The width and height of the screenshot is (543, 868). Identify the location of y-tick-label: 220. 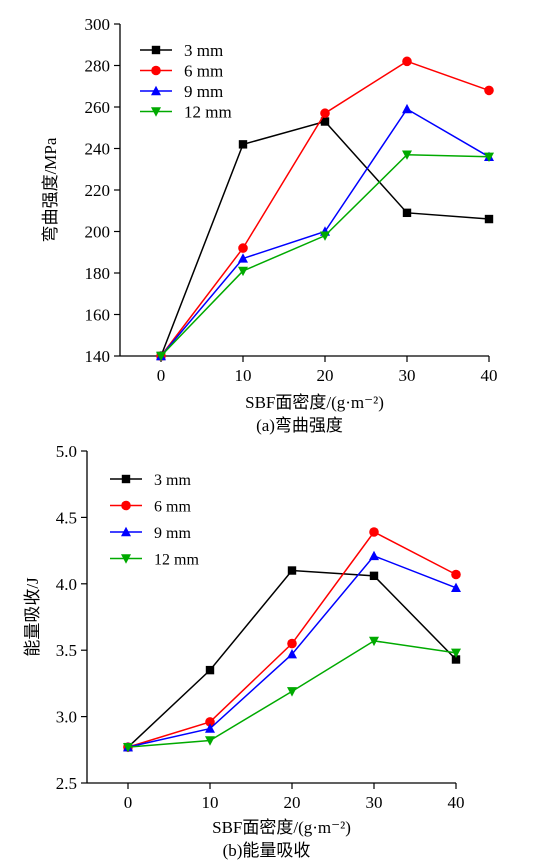
(98, 190).